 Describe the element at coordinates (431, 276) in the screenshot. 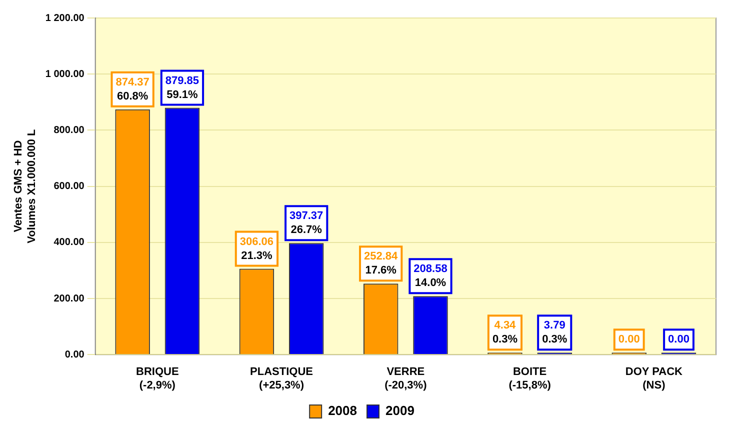

I see `data-label: 208.58 14.0%` at that location.